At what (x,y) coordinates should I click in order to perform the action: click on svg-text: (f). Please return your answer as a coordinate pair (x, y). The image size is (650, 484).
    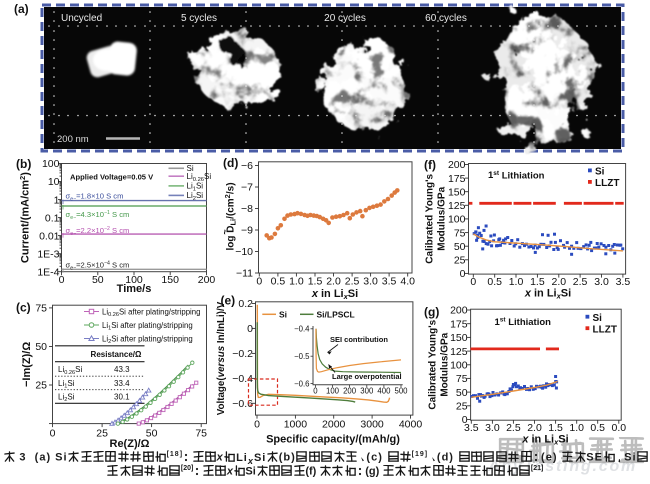
    Looking at the image, I should click on (430, 165).